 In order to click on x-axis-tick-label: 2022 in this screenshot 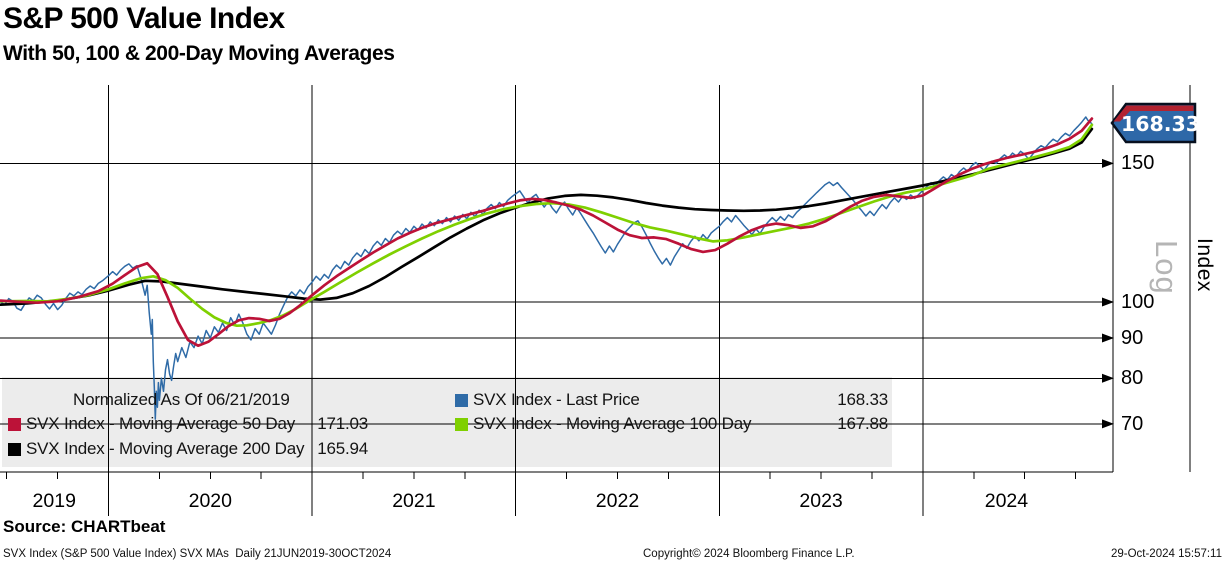, I will do `click(617, 501)`.